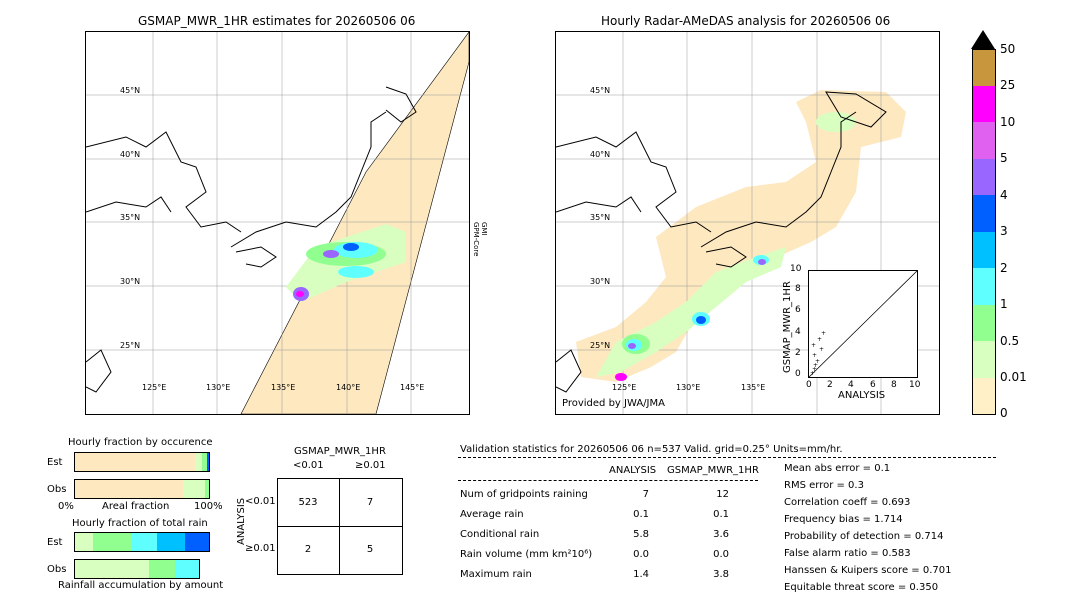 This screenshot has width=1080, height=612. I want to click on occurrence-obs-bar, so click(142, 489).